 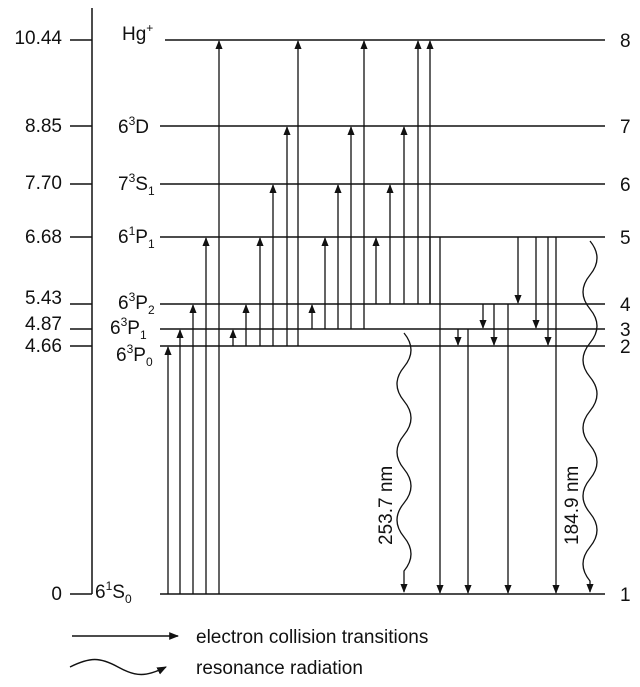 I want to click on energy-label-3: 4.87, so click(x=43, y=324).